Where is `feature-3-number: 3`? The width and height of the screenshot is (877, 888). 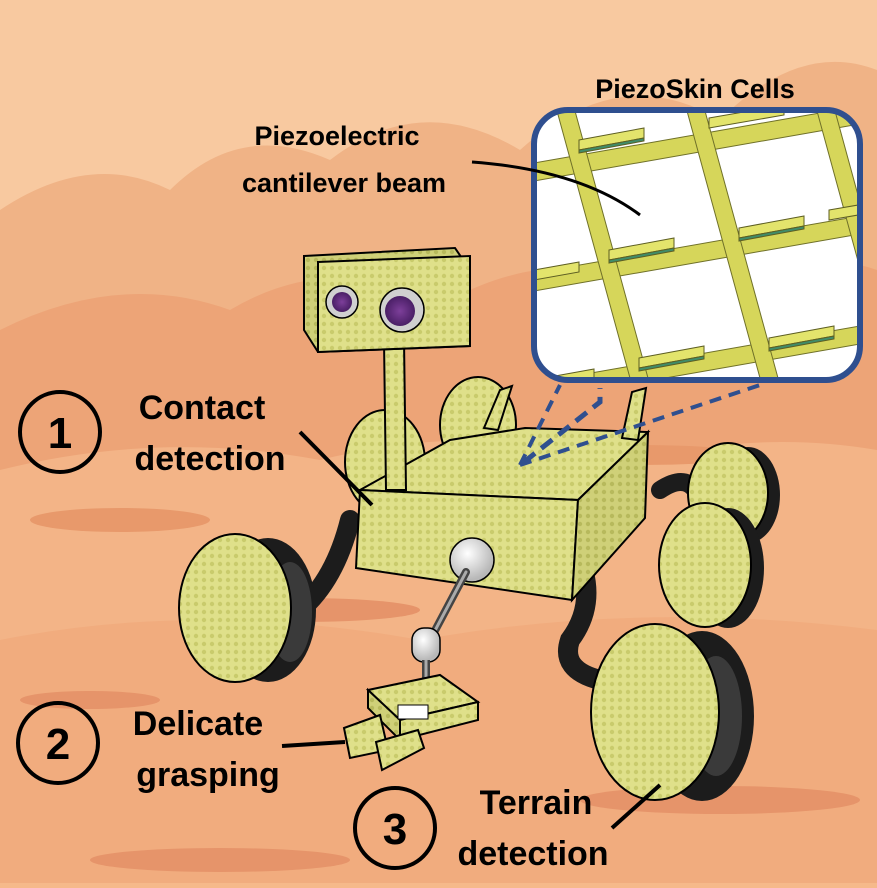 feature-3-number: 3 is located at coordinates (395, 829).